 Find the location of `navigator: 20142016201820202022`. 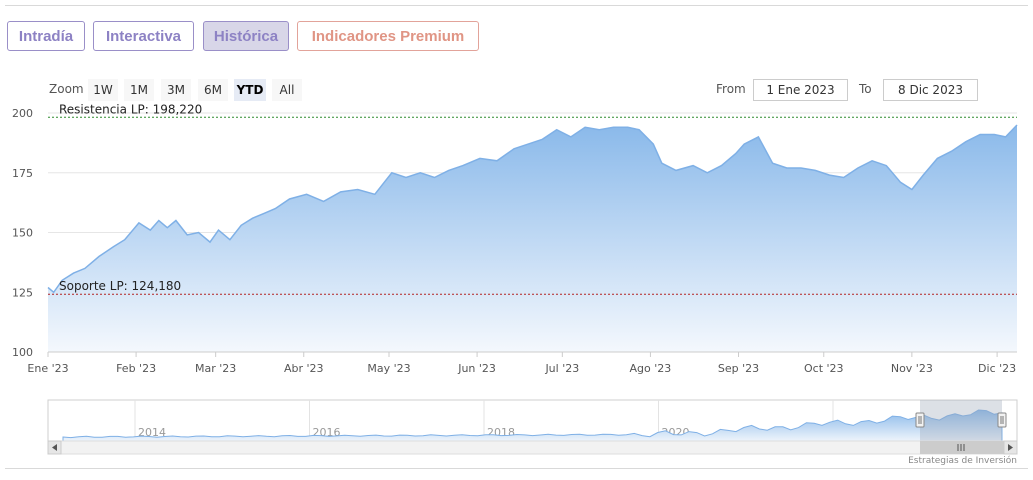

navigator: 20142016201820202022 is located at coordinates (532, 420).